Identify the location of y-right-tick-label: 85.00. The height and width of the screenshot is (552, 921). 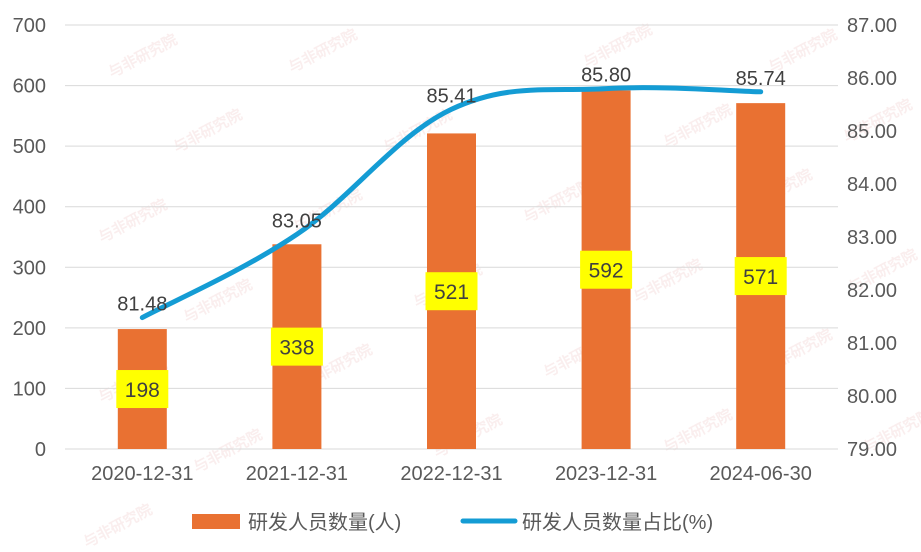
(872, 132).